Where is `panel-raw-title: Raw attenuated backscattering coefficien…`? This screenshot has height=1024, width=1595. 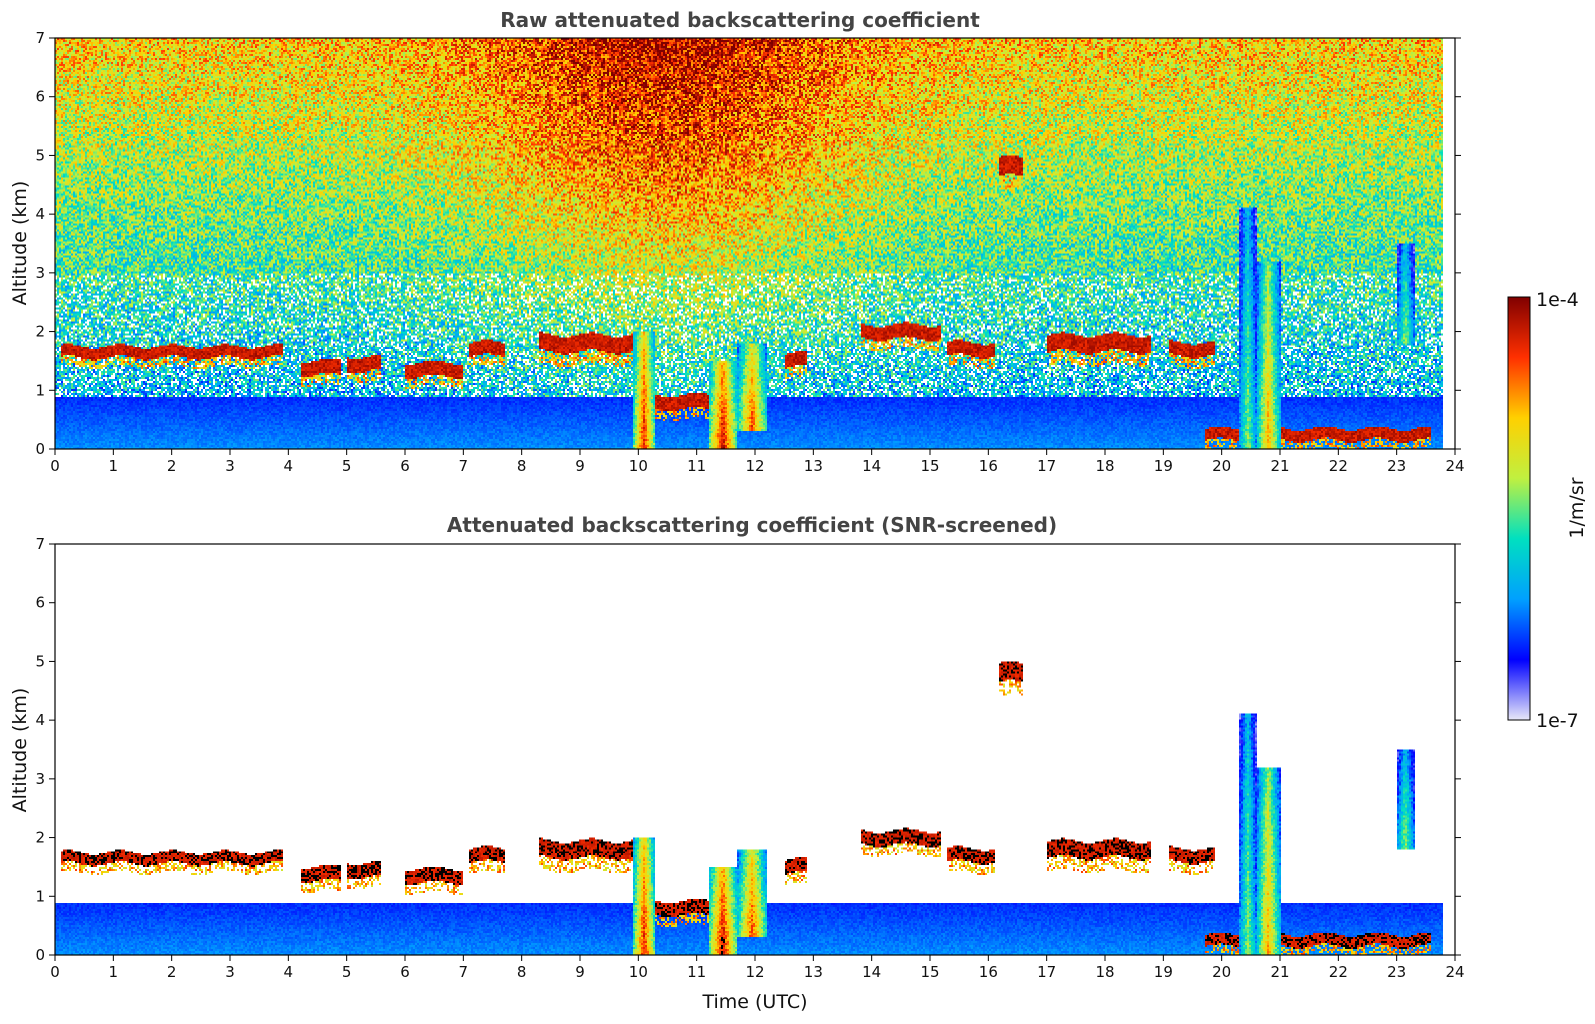 panel-raw-title: Raw attenuated backscattering coefficien… is located at coordinates (740, 20).